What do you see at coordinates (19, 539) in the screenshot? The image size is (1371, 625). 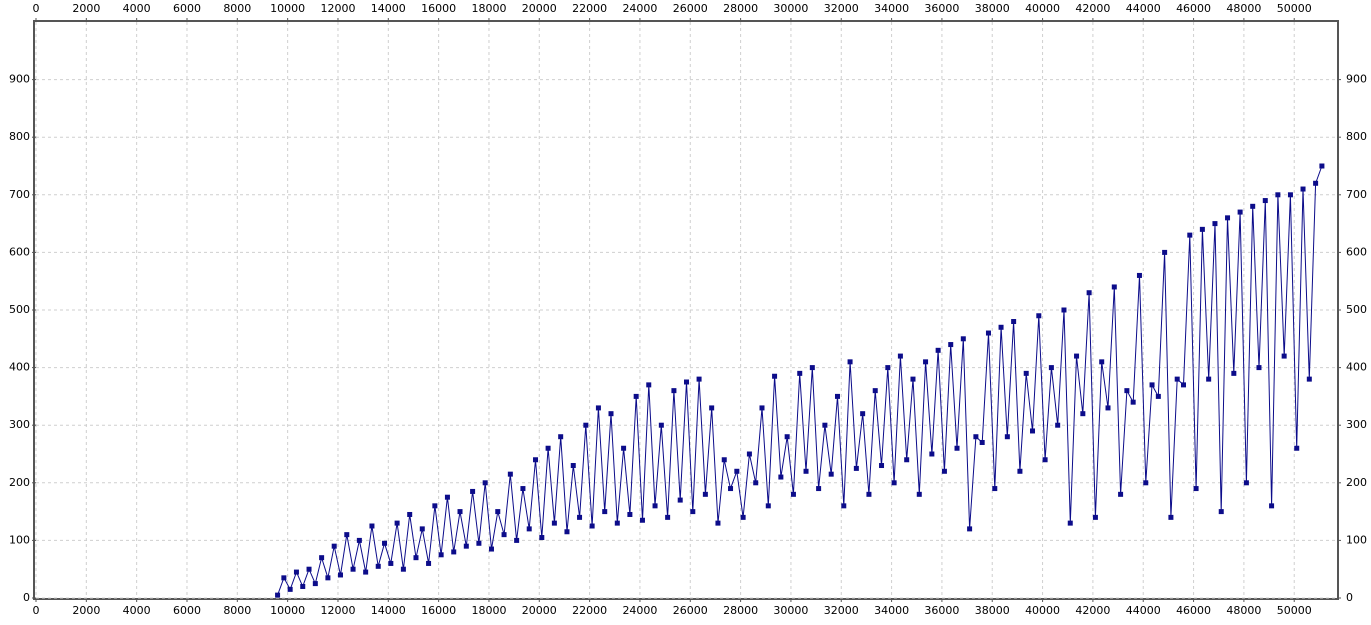 I see `y-tick-label: 100` at bounding box center [19, 539].